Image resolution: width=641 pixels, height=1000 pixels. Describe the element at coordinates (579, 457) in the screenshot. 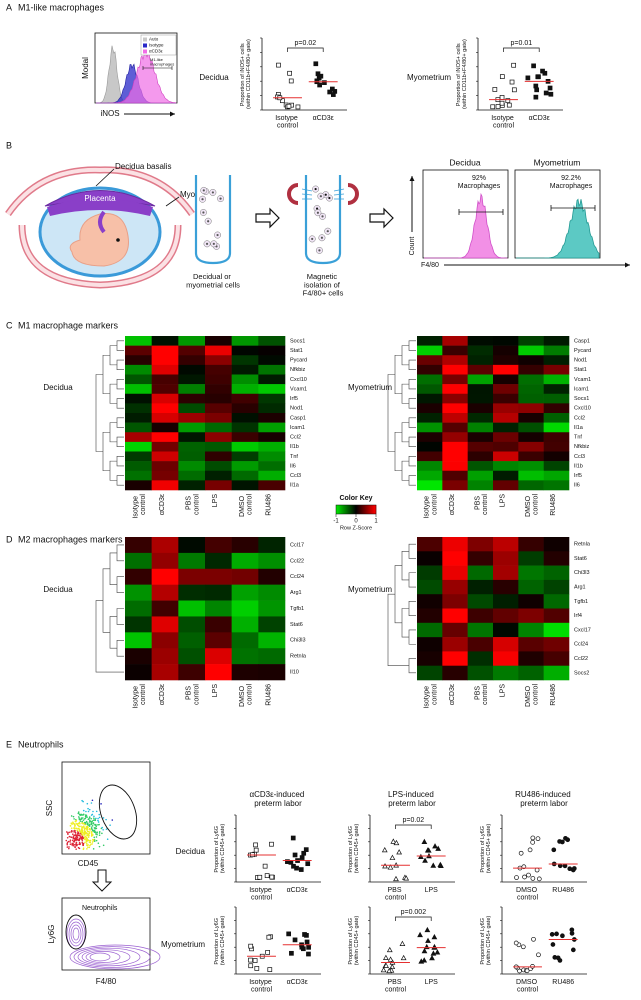

I see `gene-label: Ccl3` at that location.